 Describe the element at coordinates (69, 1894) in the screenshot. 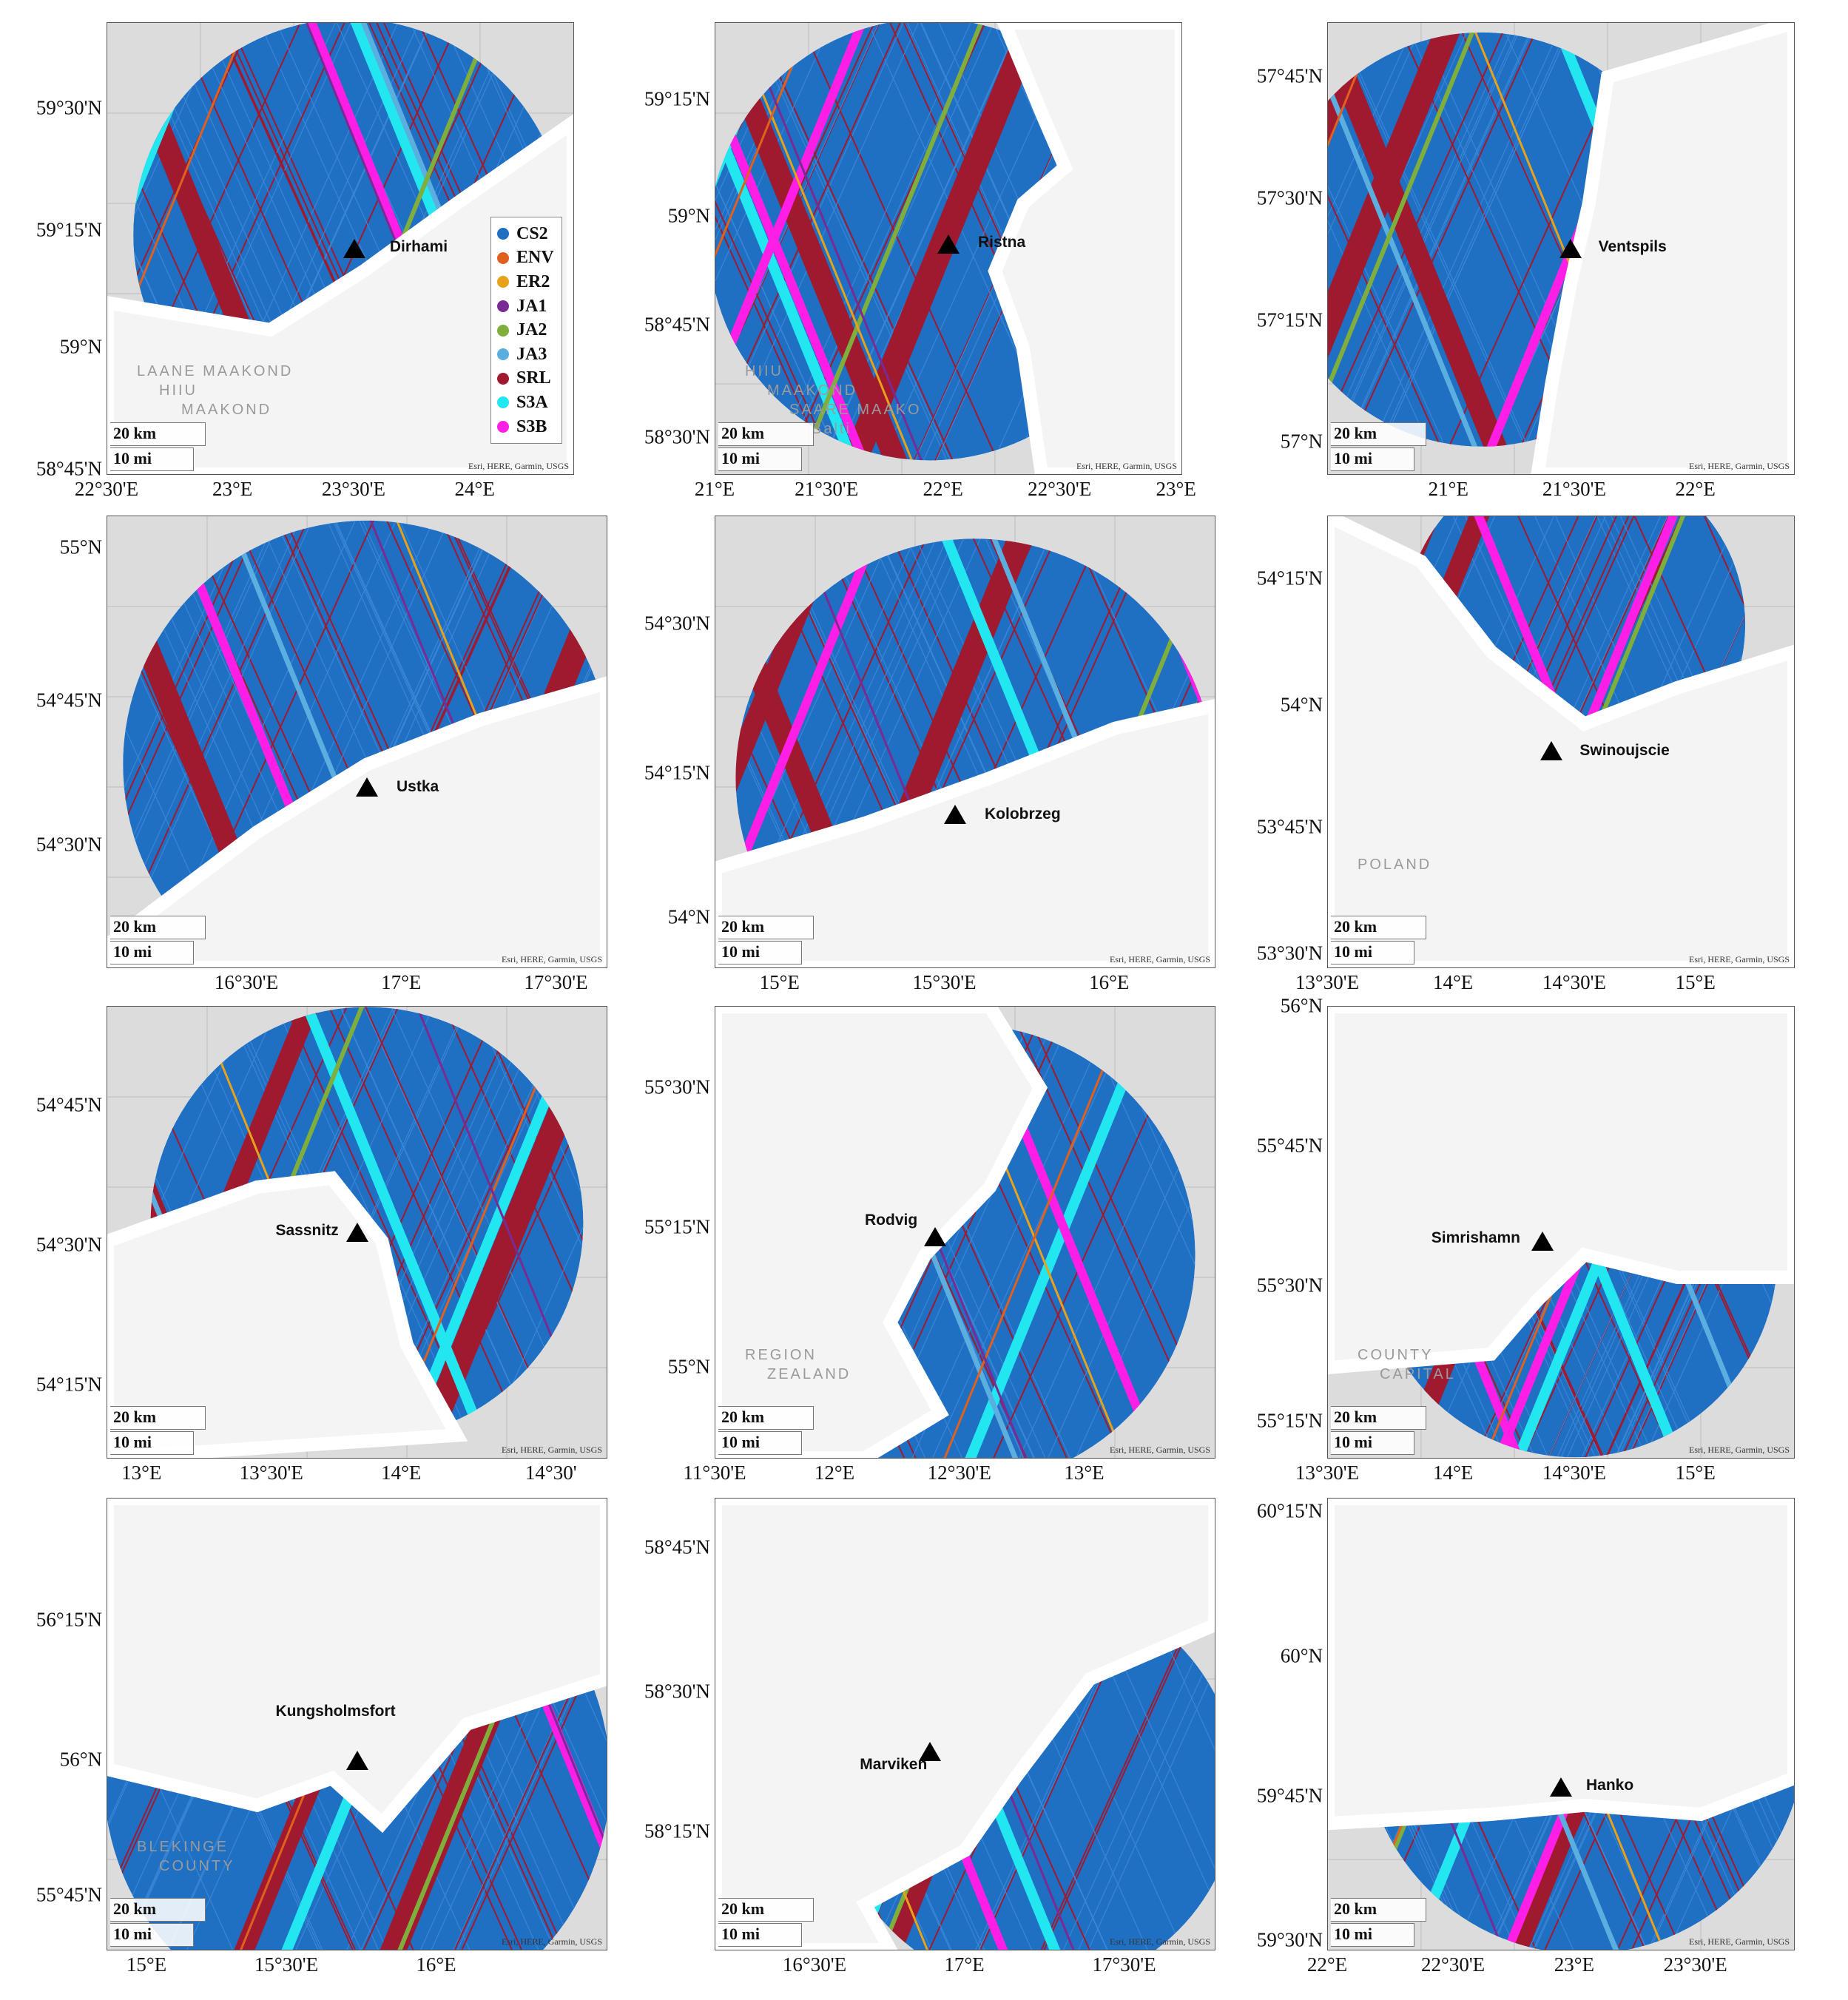

I see `lat-tick-label: 55°45'N` at that location.